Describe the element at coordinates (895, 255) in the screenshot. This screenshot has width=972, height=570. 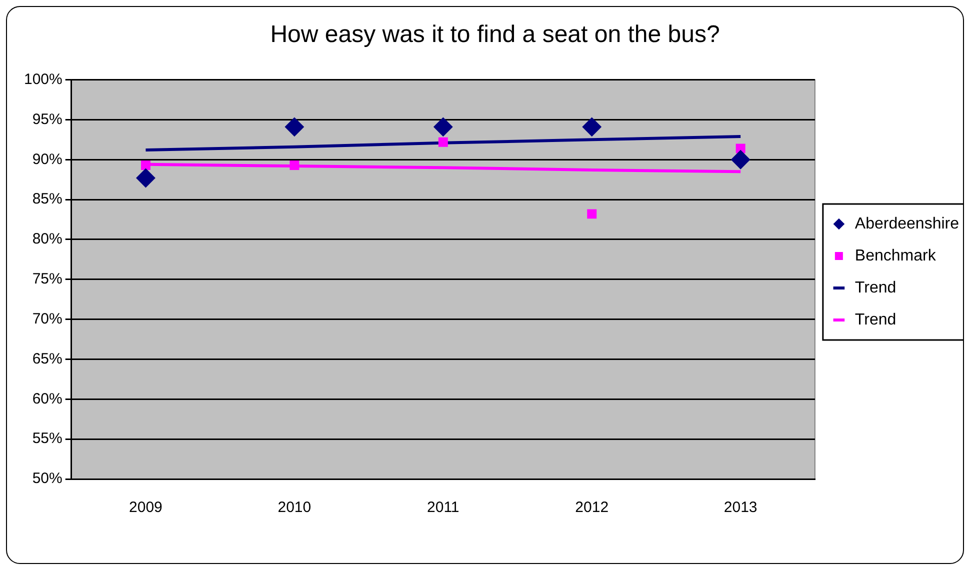
I see `legend-label: Benchmark` at that location.